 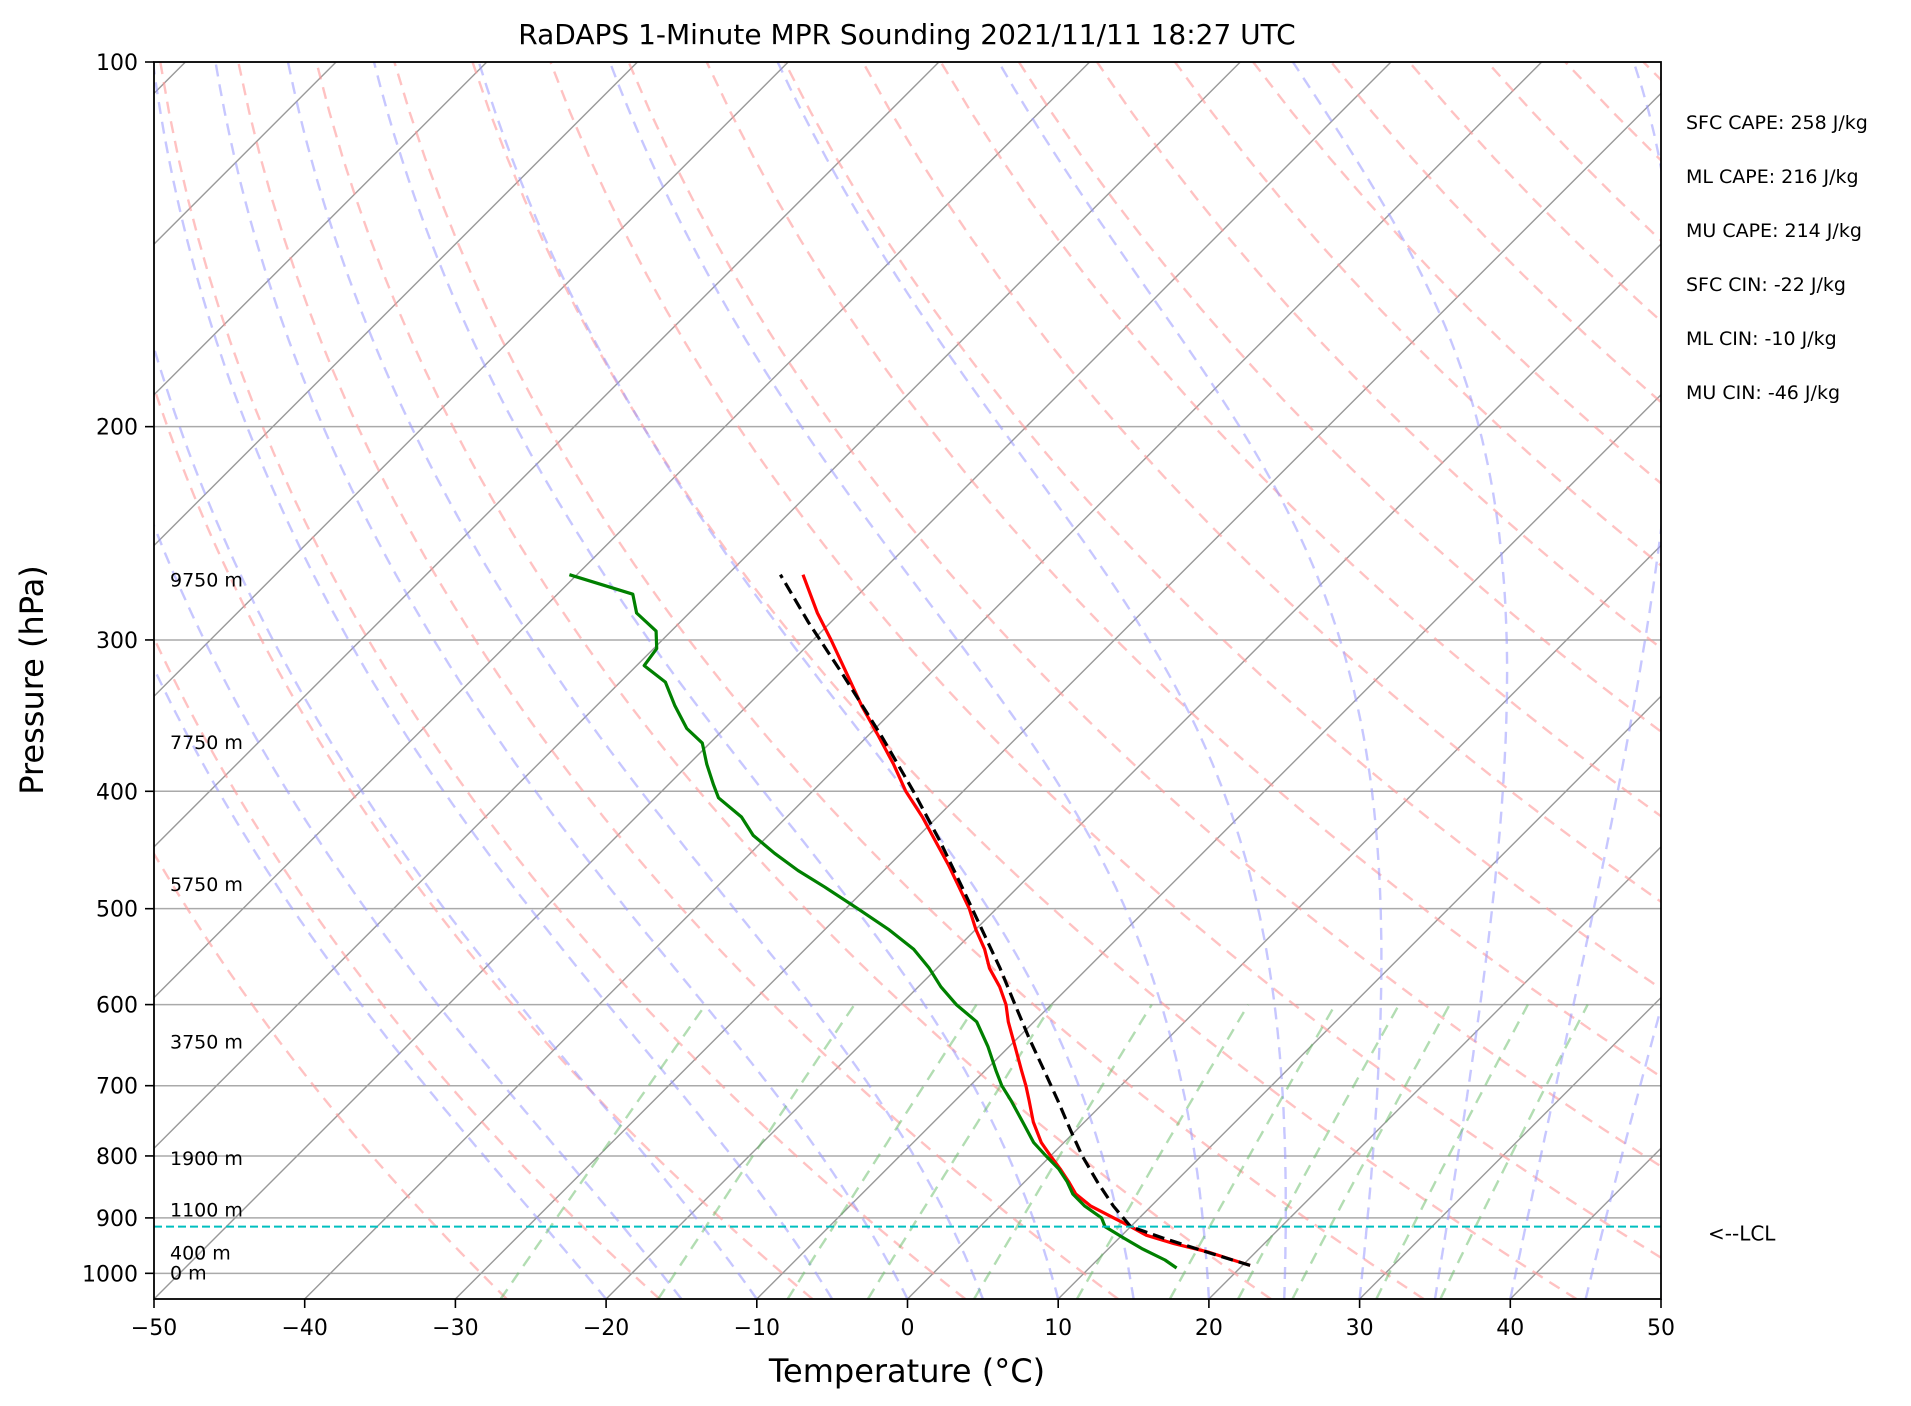 What do you see at coordinates (1761, 339) in the screenshot?
I see `stats-line: ML CIN: -10 J/kg` at bounding box center [1761, 339].